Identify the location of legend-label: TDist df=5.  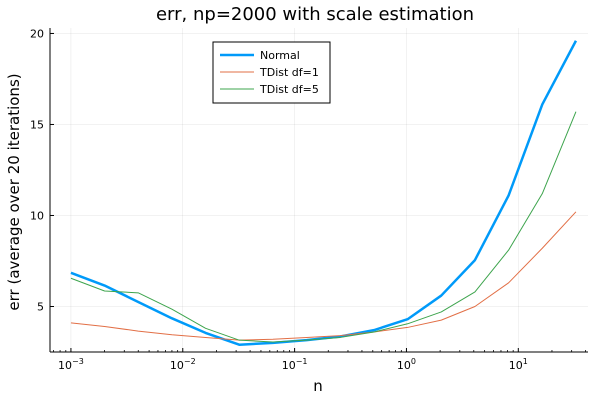
(289, 89).